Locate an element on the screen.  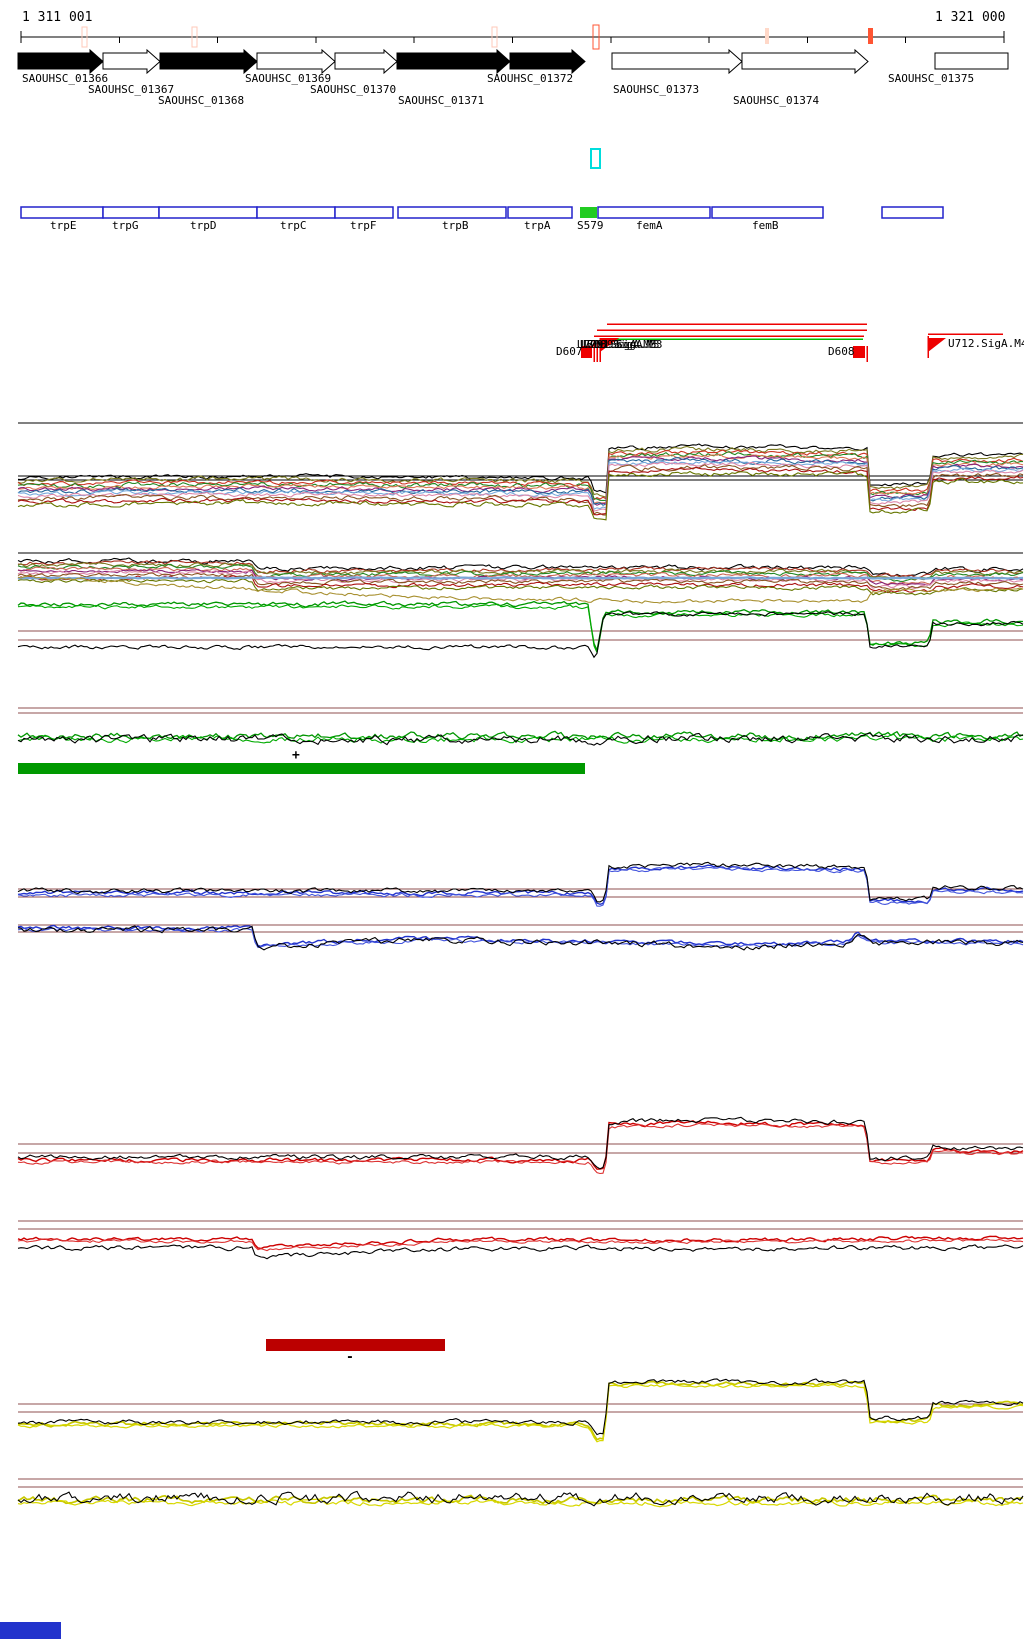
signal-trace-blue-pair-lower is located at coordinates (520, 938).